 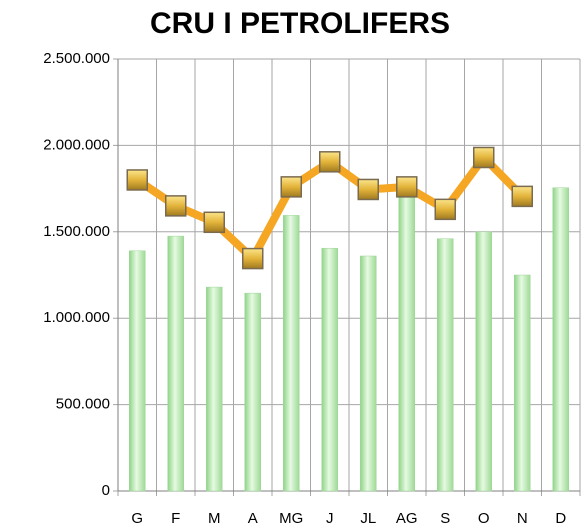 I want to click on x-tick-label: J, so click(x=330, y=518).